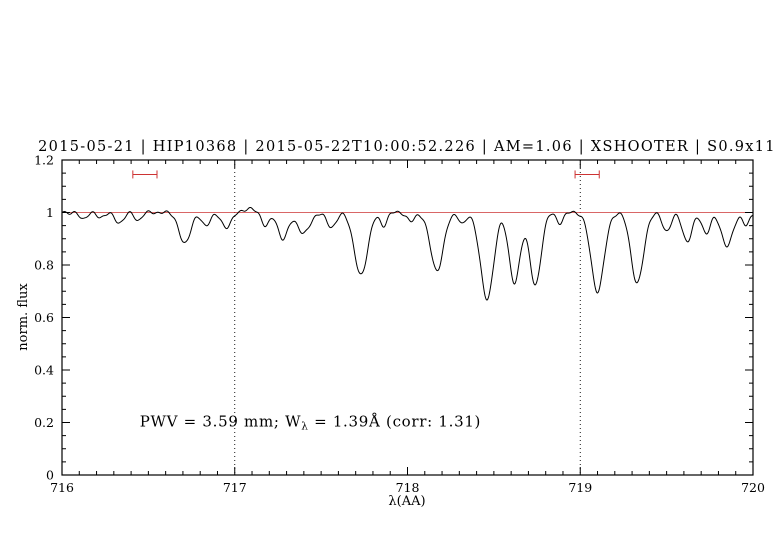 Image resolution: width=782 pixels, height=542 pixels. What do you see at coordinates (44, 160) in the screenshot?
I see `y-tick-label: 1.2` at bounding box center [44, 160].